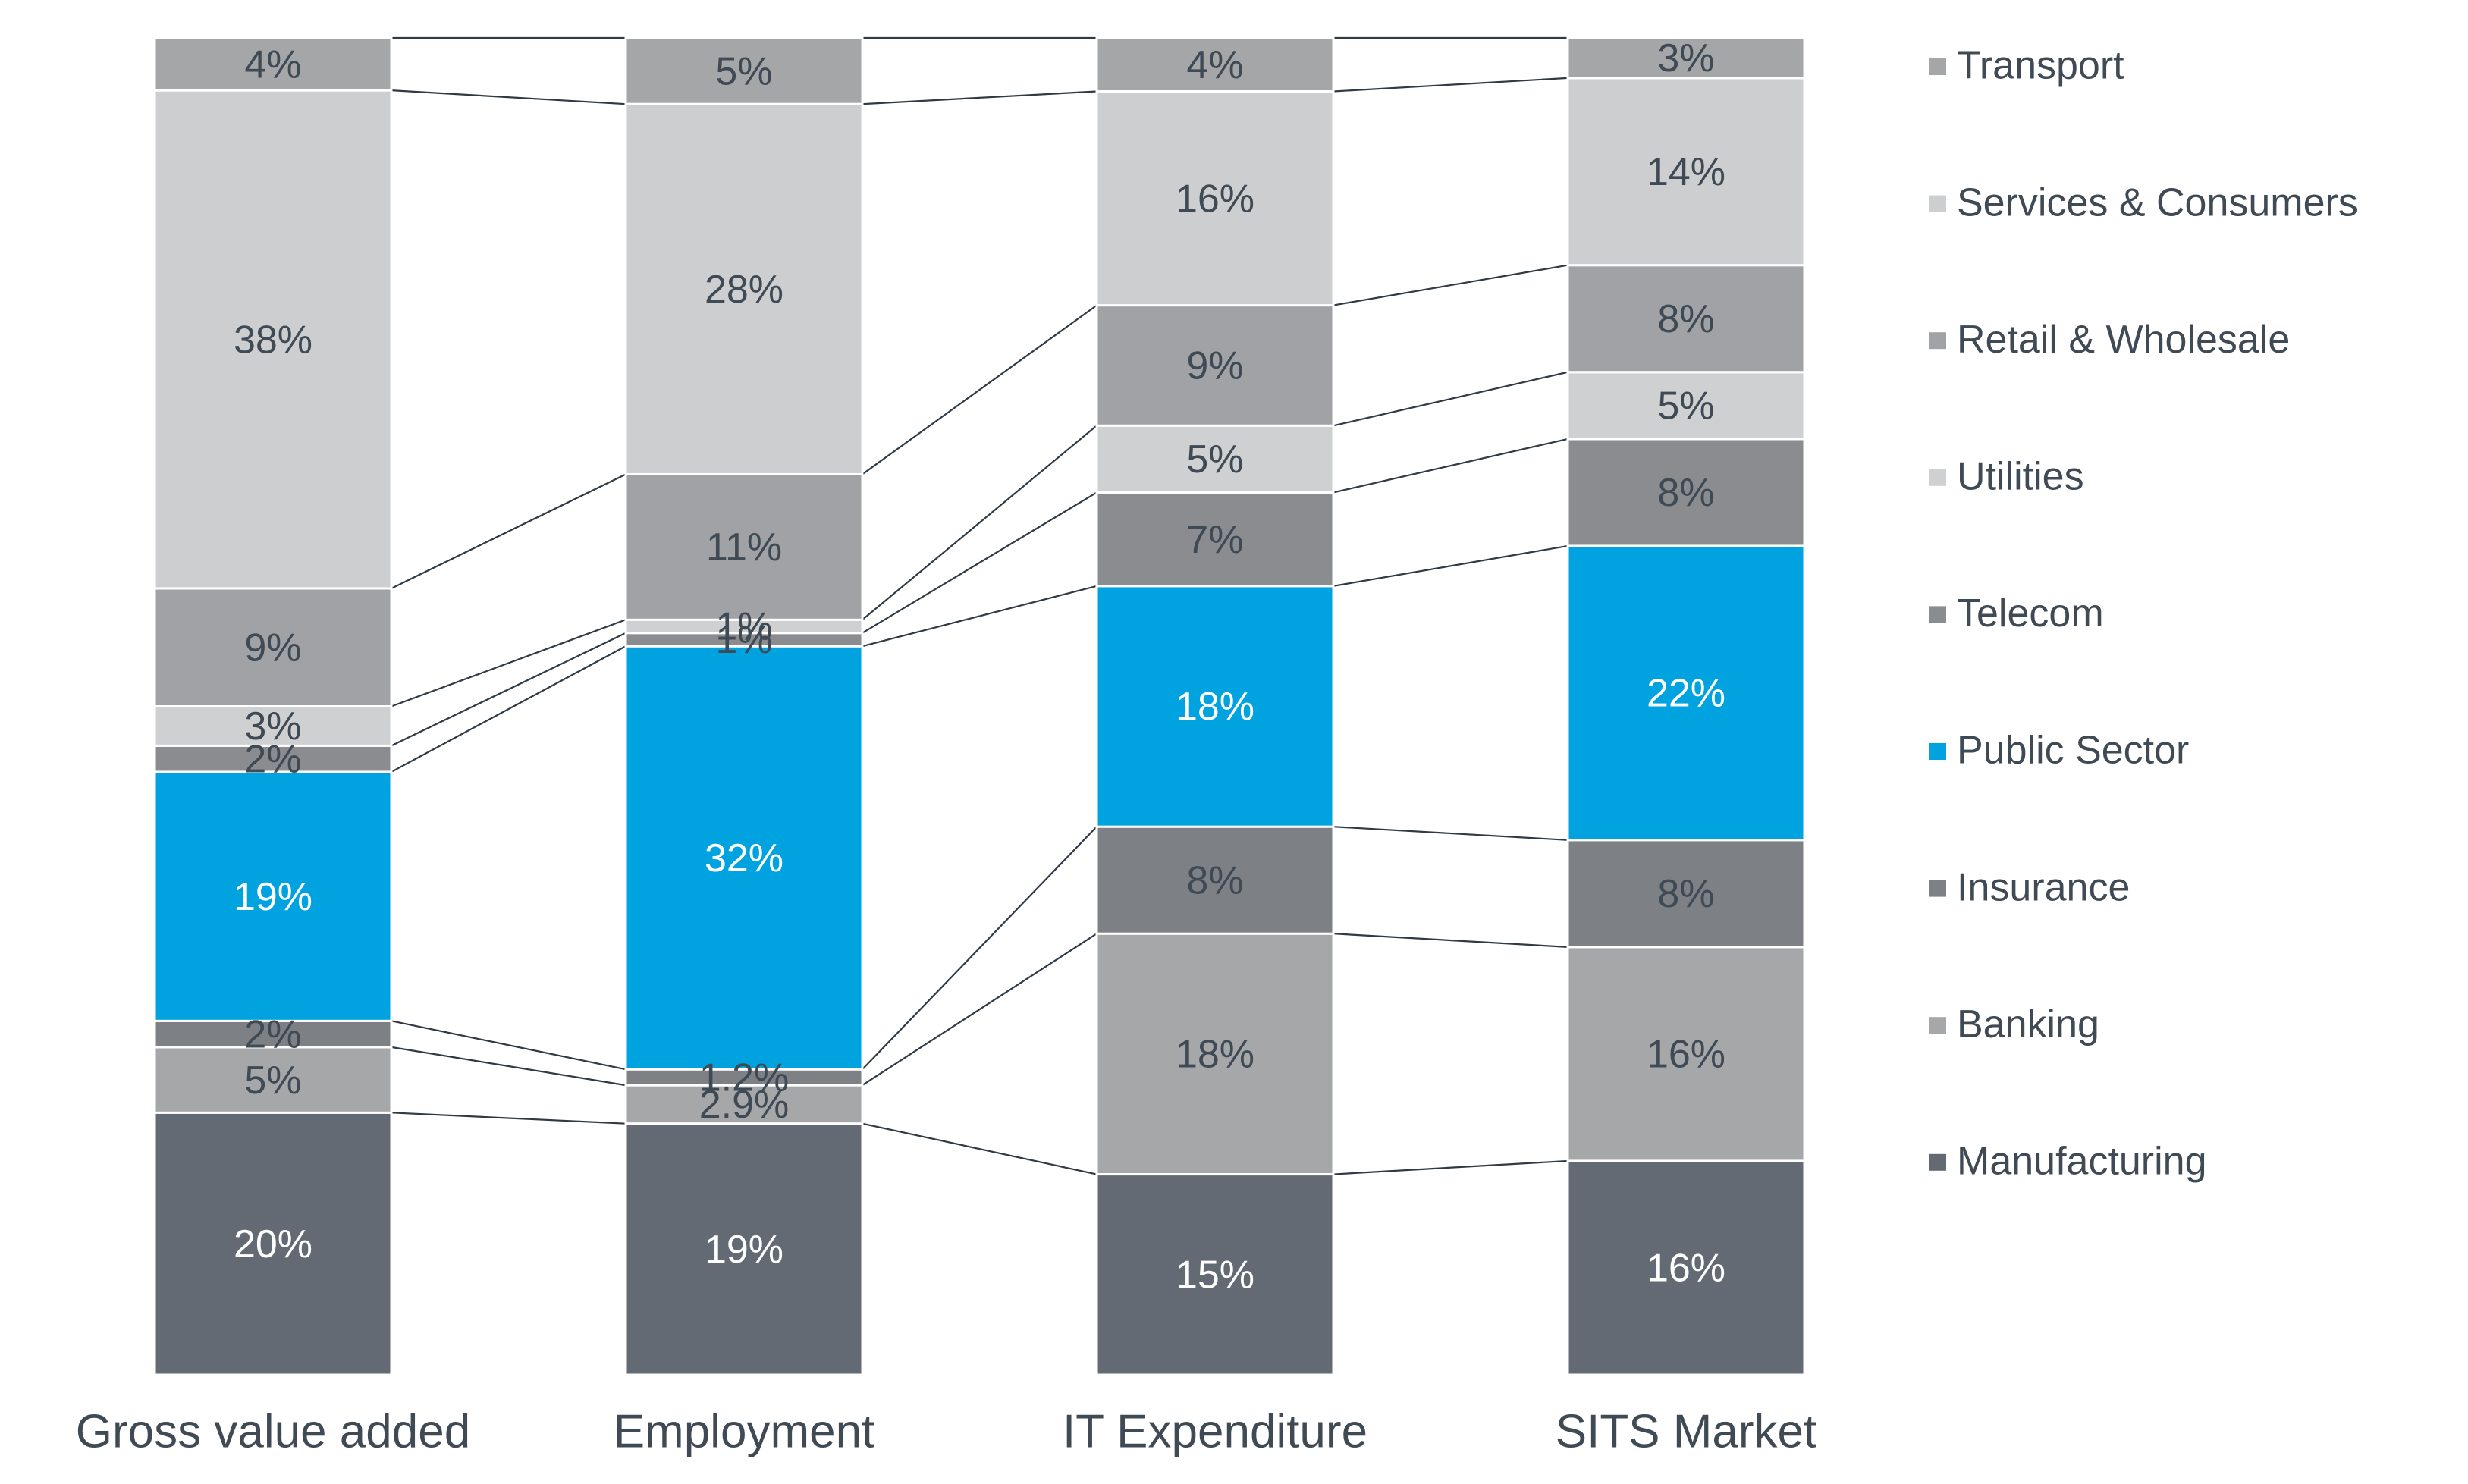 Image resolution: width=2468 pixels, height=1484 pixels. Describe the element at coordinates (2073, 751) in the screenshot. I see `legend-label: Public Sector` at that location.